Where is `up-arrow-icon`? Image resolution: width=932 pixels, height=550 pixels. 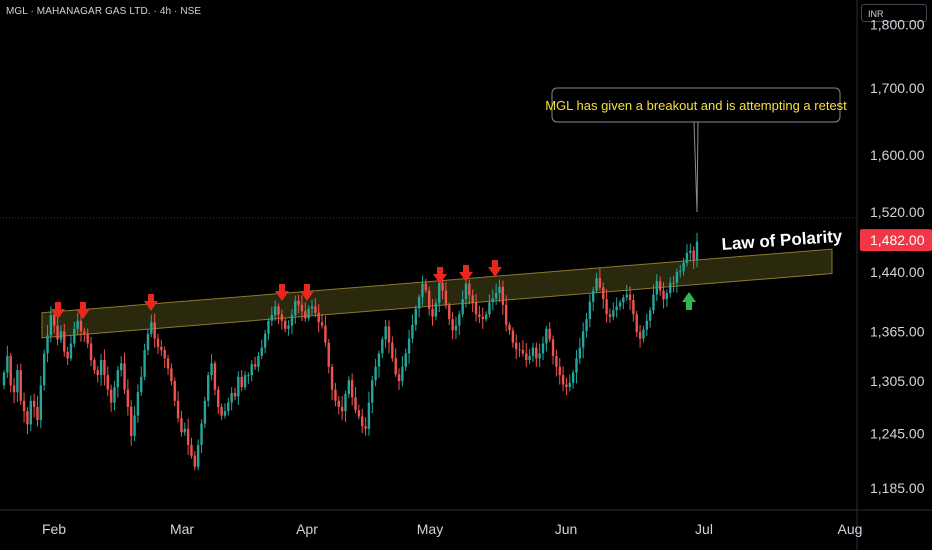 up-arrow-icon is located at coordinates (689, 301).